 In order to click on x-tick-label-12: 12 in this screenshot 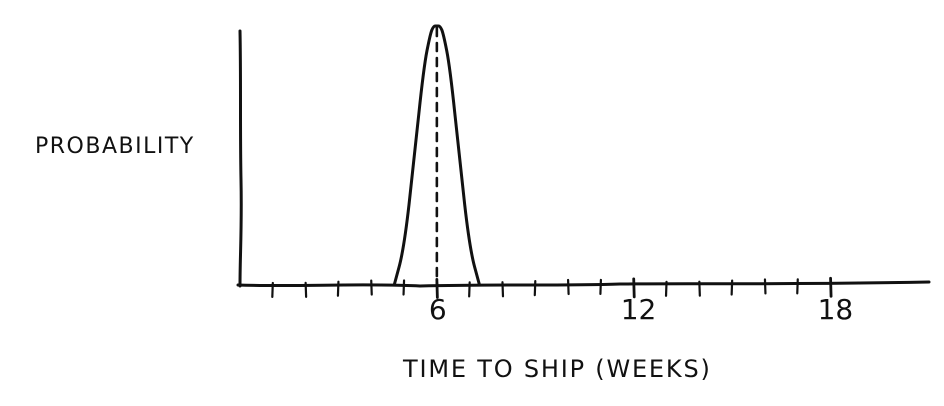, I will do `click(639, 309)`.